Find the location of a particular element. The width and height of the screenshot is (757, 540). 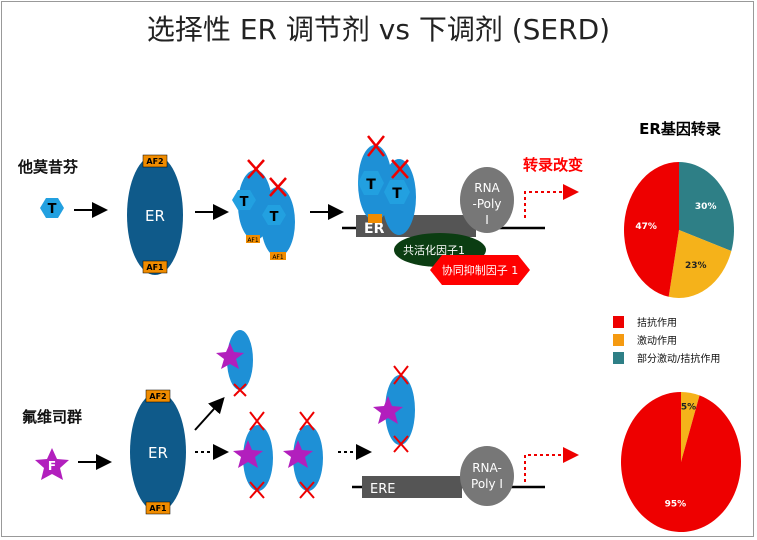

arrow is located at coordinates (209, 414).